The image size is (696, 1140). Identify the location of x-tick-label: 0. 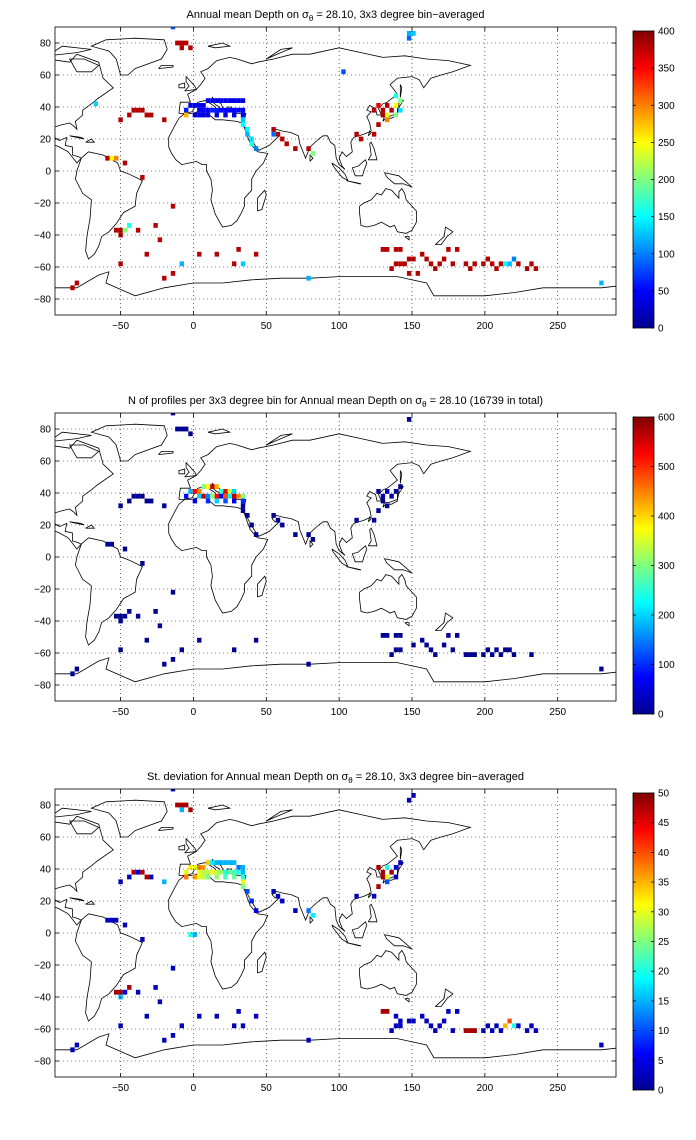
(194, 712).